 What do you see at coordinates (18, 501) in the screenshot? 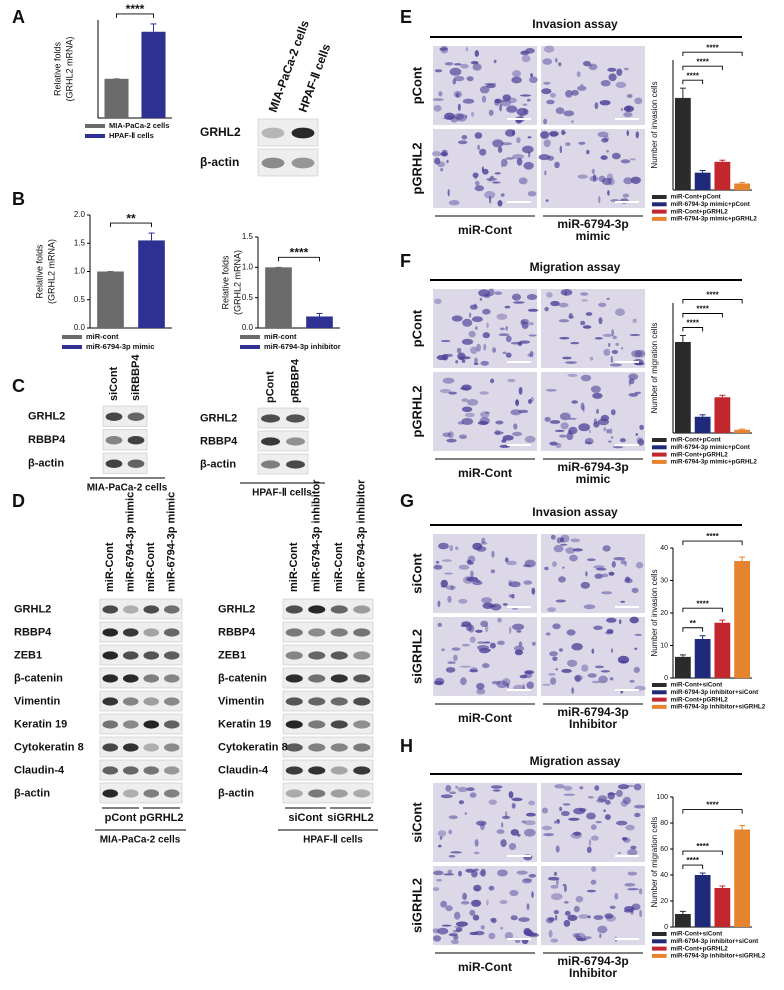
I see `panel-letter: D` at bounding box center [18, 501].